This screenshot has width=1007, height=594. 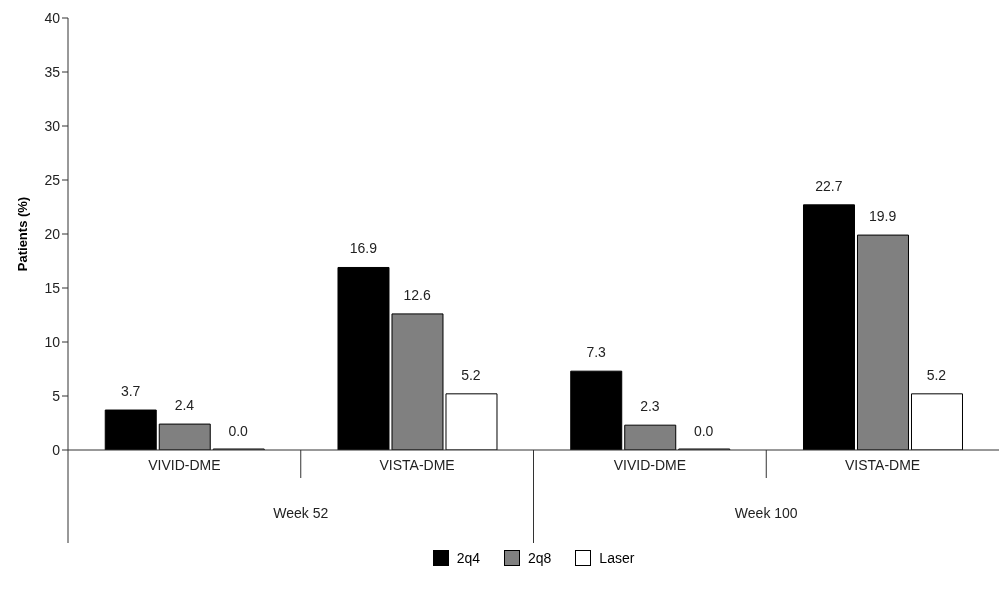 What do you see at coordinates (883, 216) in the screenshot?
I see `data-label: 19.9` at bounding box center [883, 216].